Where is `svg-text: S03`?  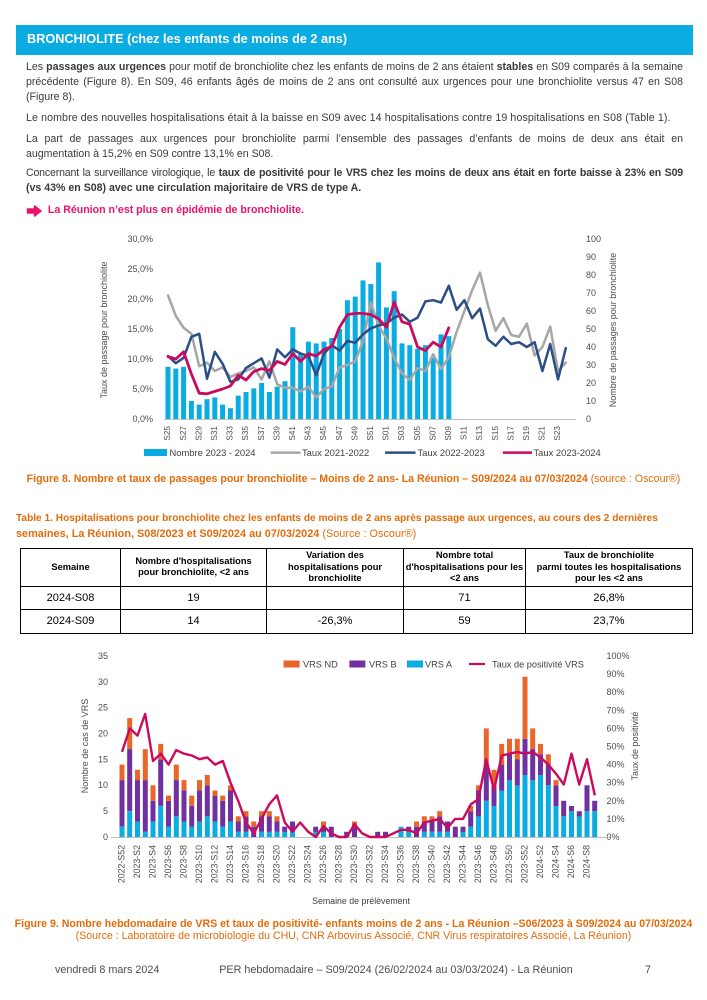 svg-text: S03 is located at coordinates (401, 433).